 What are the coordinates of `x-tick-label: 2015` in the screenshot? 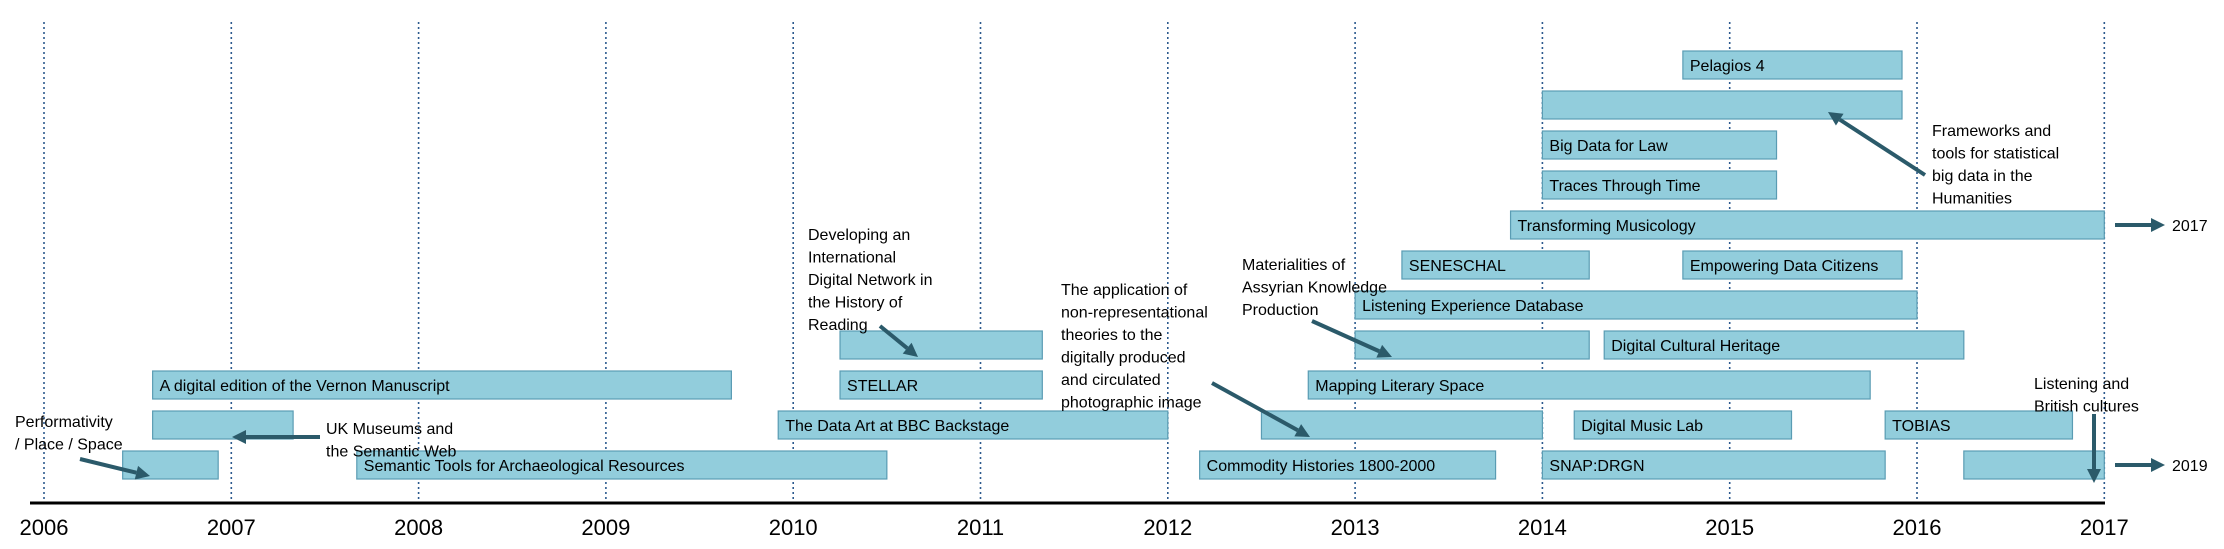 It's located at (1729, 527).